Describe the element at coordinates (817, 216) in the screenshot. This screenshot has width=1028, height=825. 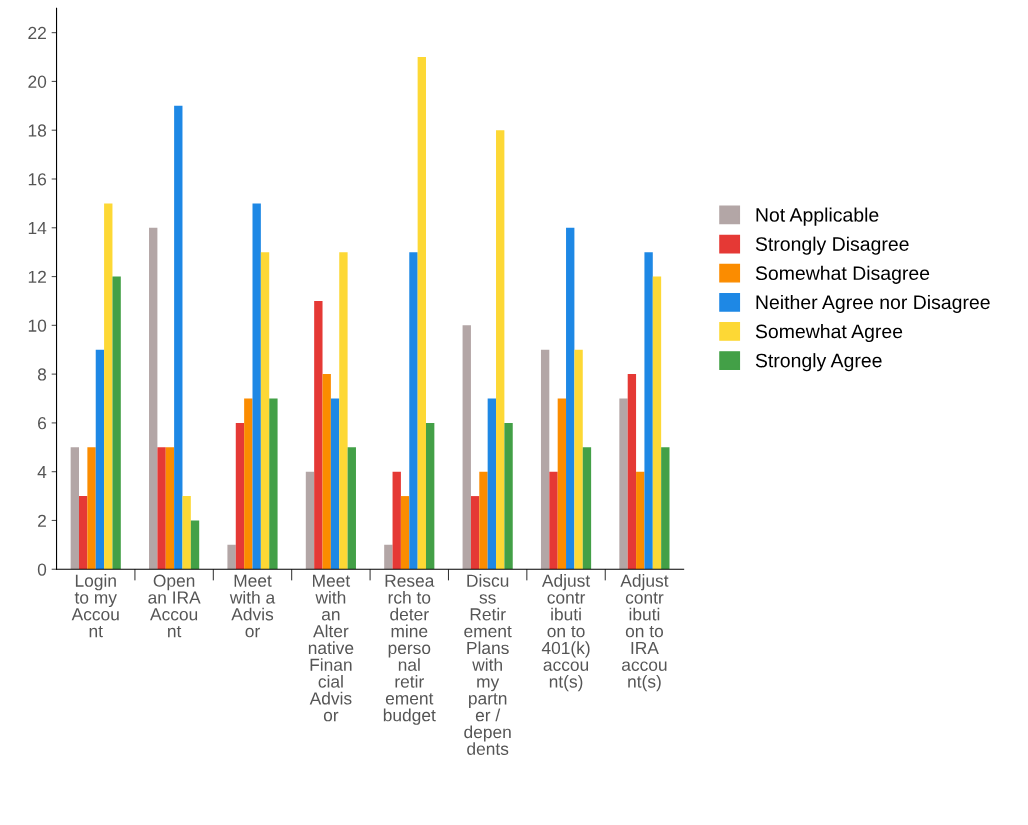
I see `legend-label: Not Applicable` at that location.